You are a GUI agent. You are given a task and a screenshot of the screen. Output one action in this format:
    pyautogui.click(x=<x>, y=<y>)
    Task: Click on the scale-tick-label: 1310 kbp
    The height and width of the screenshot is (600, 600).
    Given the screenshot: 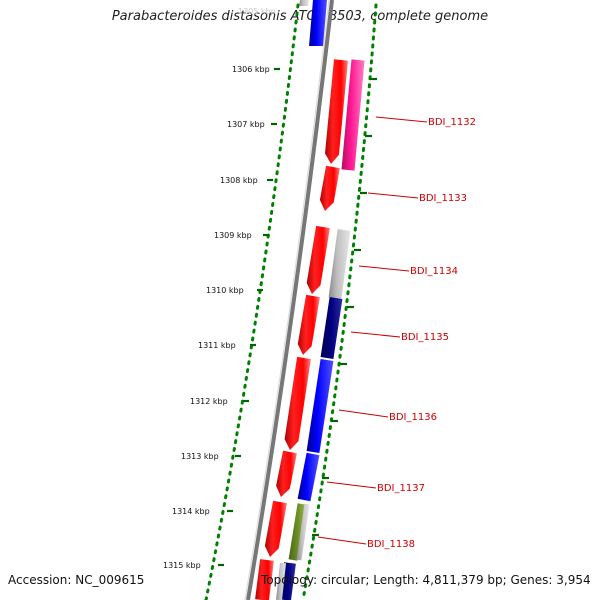 What is the action you would take?
    pyautogui.click(x=225, y=290)
    